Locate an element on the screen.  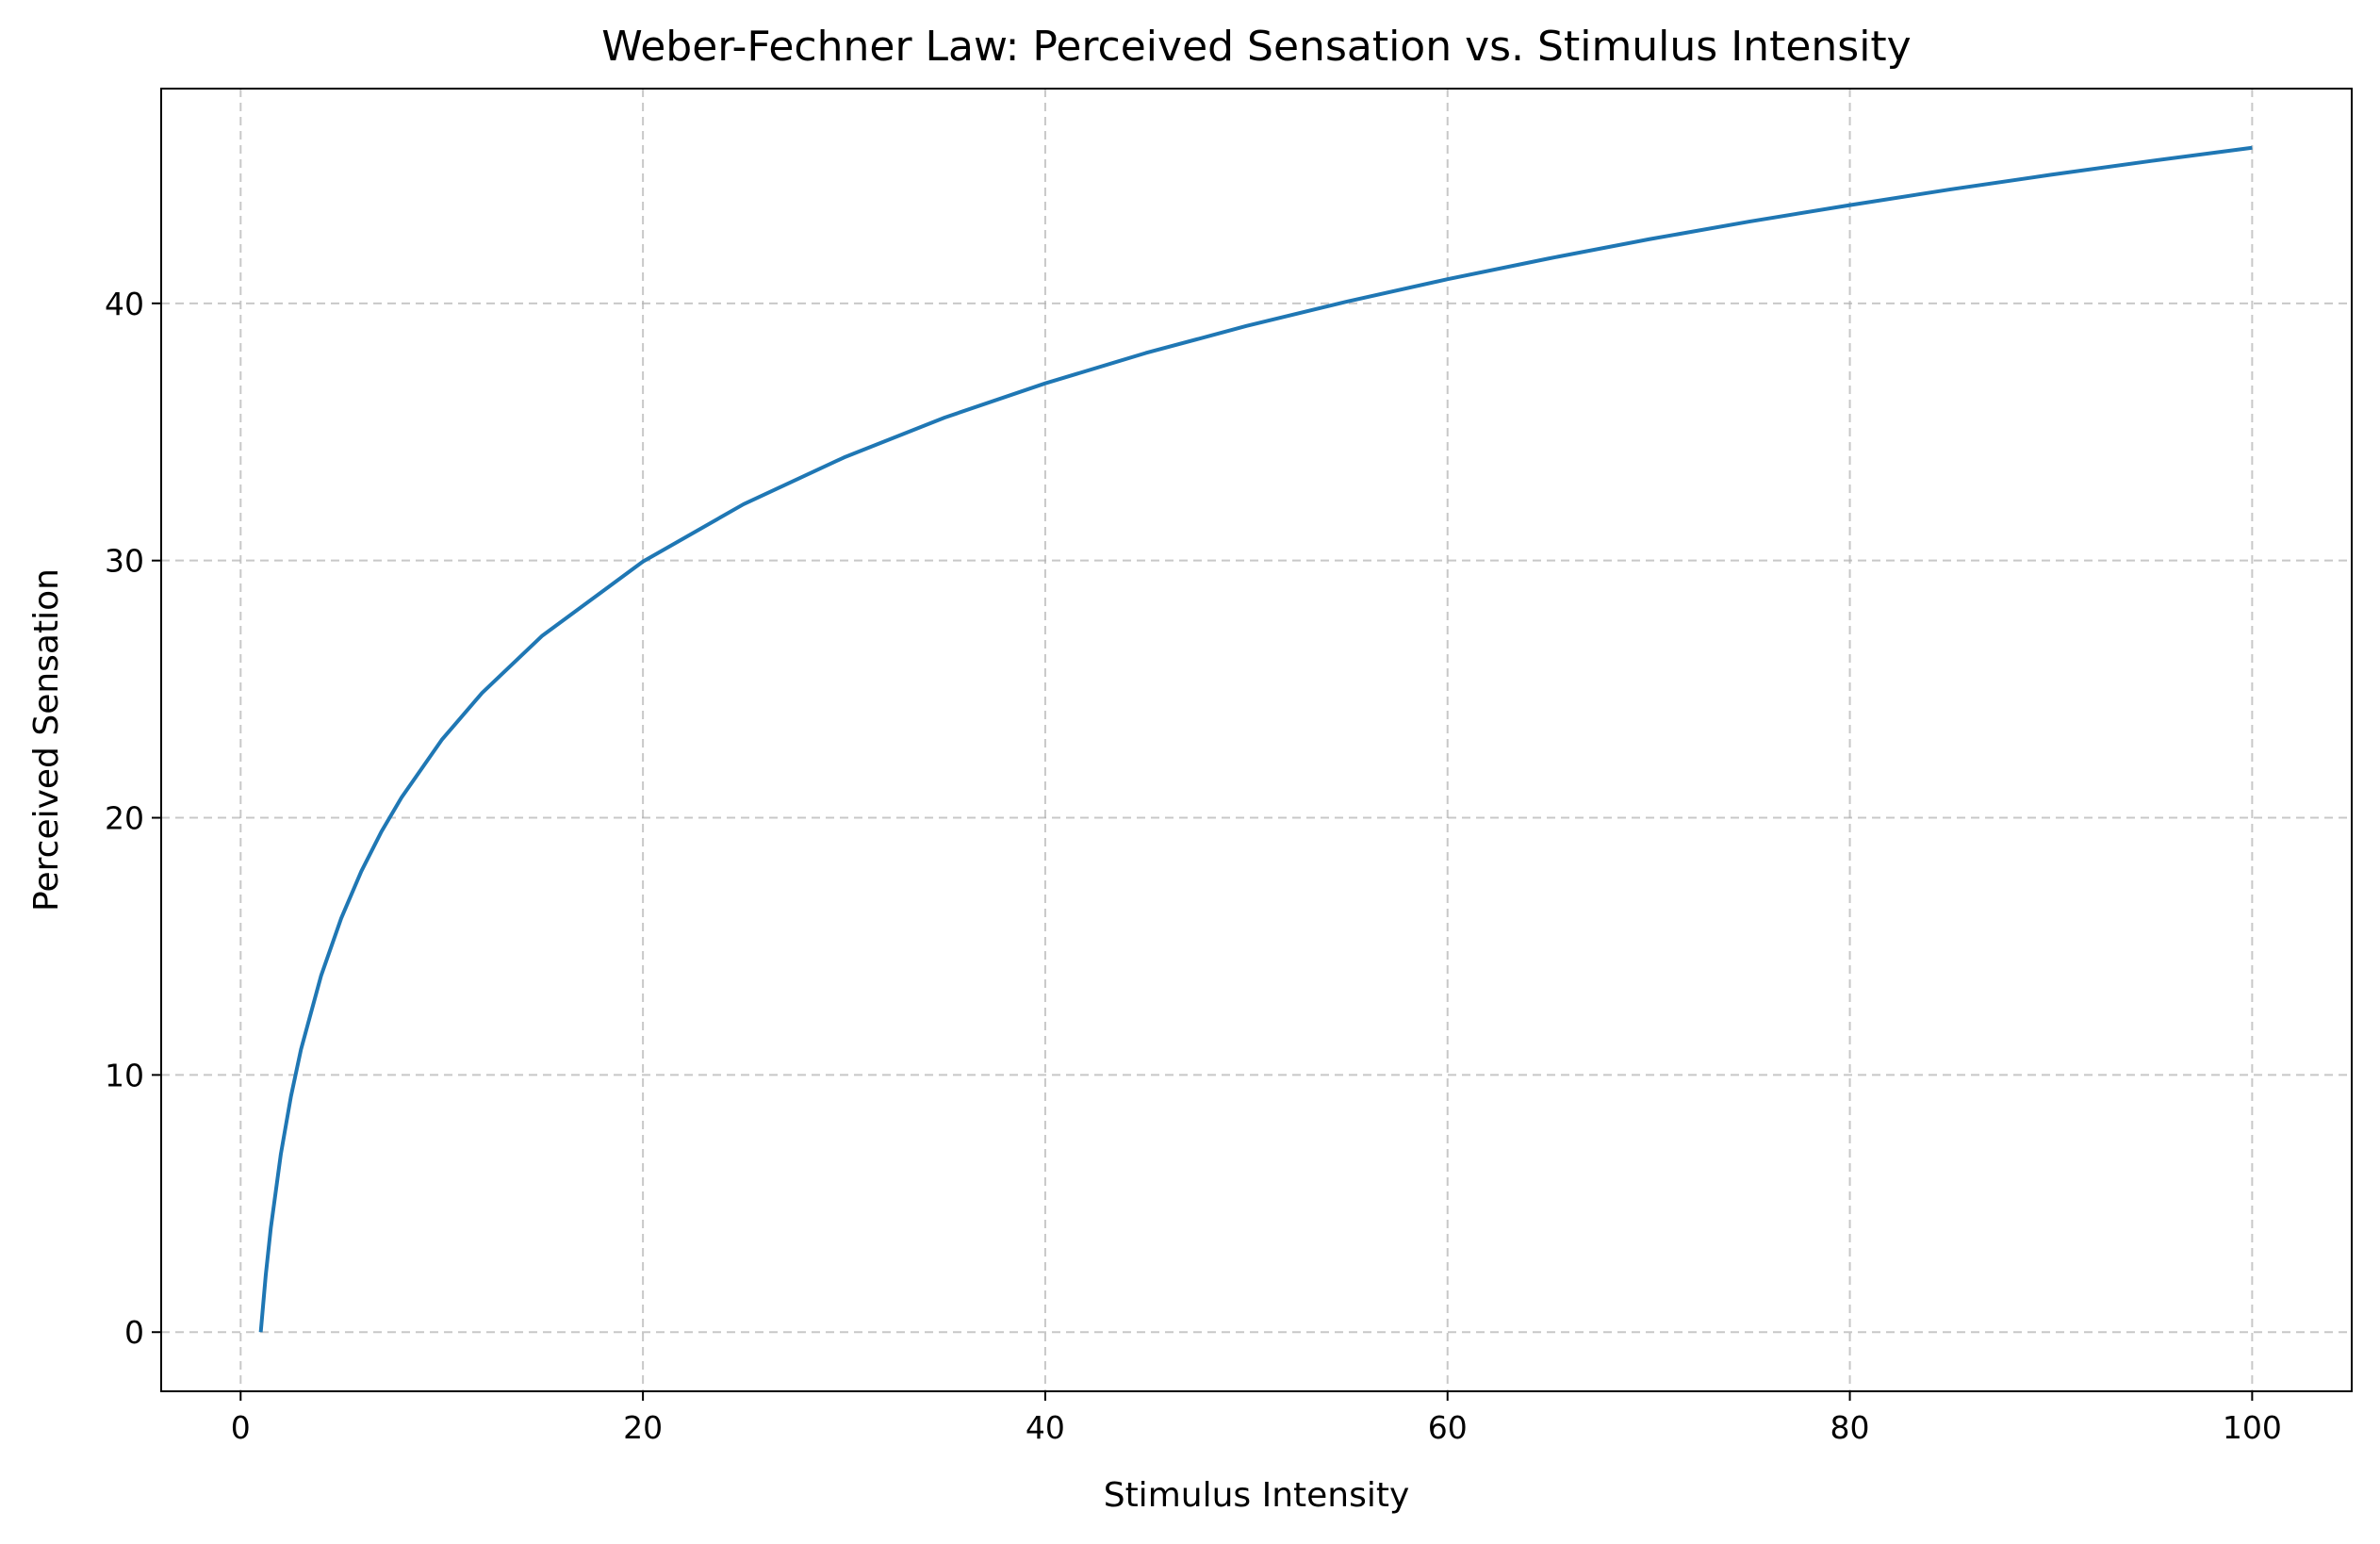
x-tick-label: 20 is located at coordinates (643, 1427).